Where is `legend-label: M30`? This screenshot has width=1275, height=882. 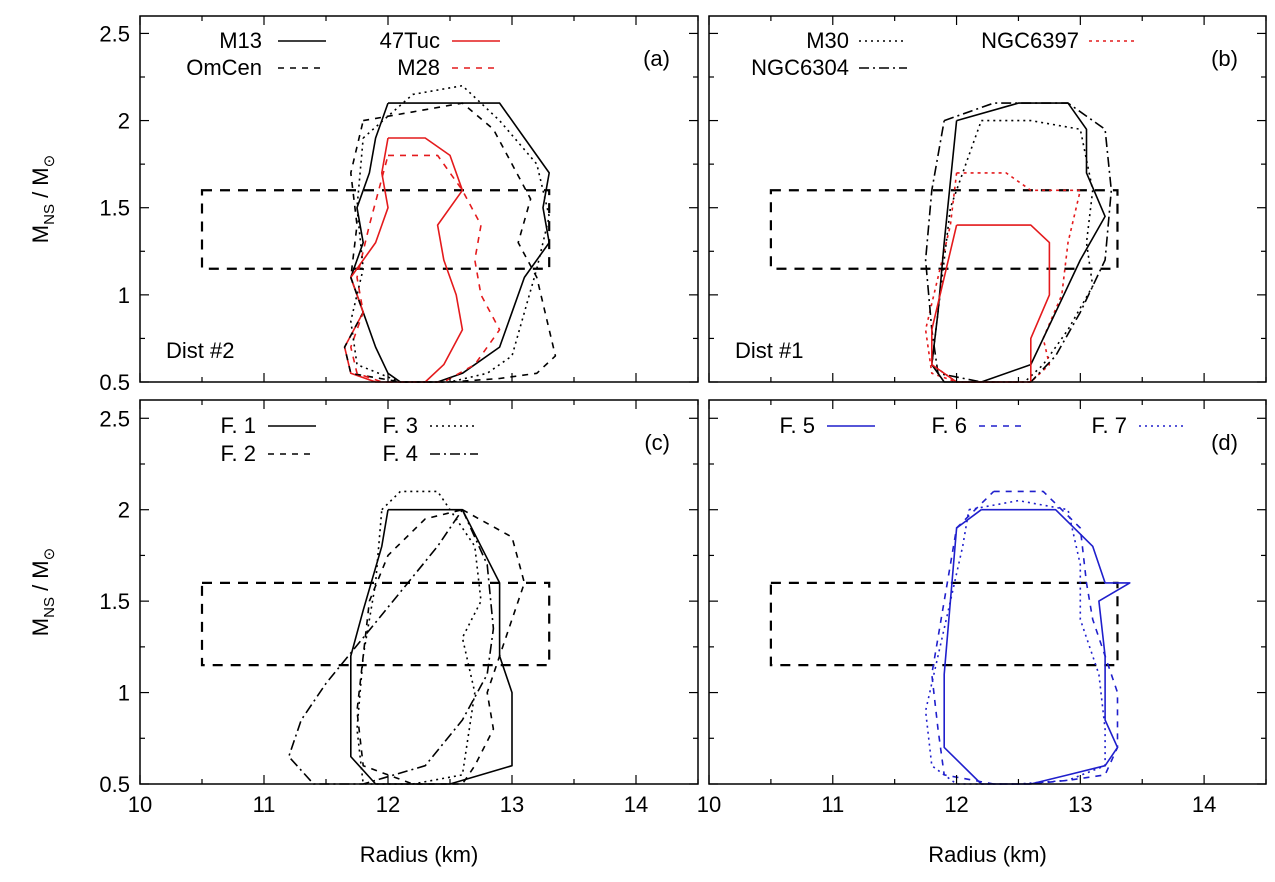
legend-label: M30 is located at coordinates (827, 40).